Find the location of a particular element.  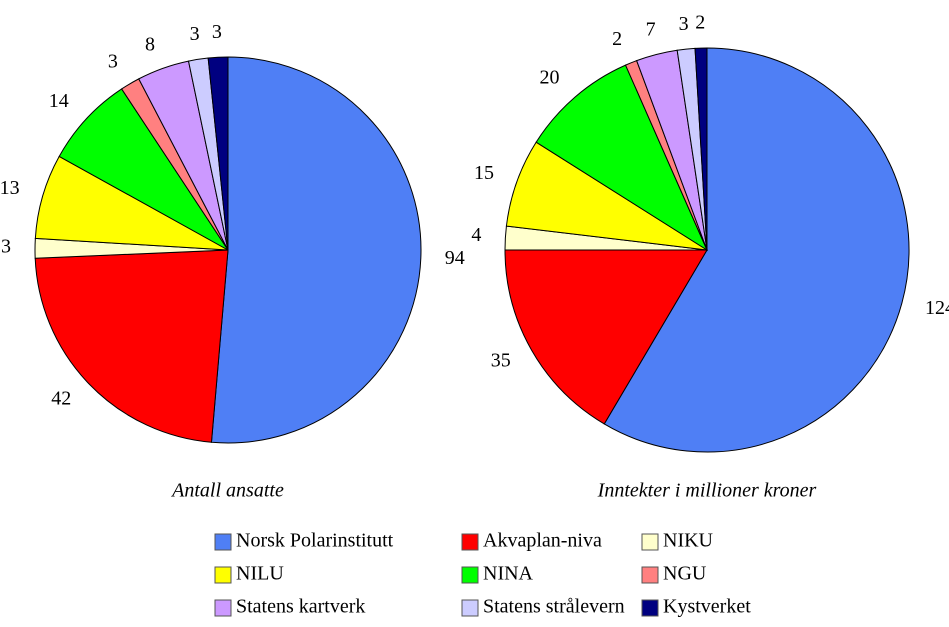

legend-label: Statens strålevern is located at coordinates (554, 607).